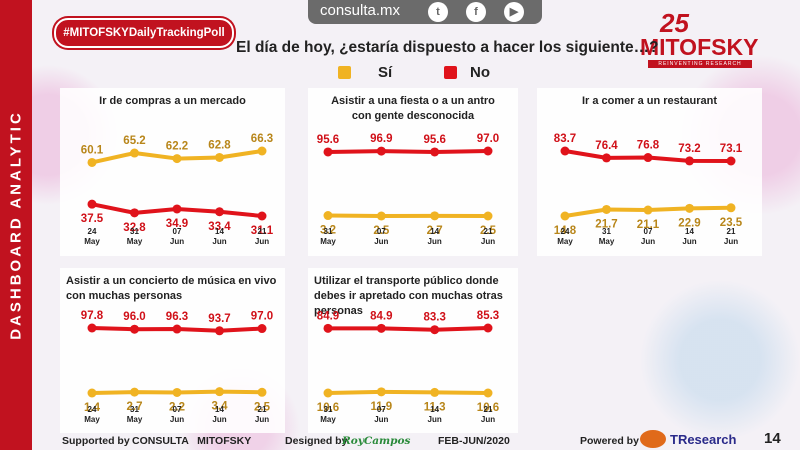 The width and height of the screenshot is (800, 450). I want to click on data-label: 22.9, so click(689, 223).